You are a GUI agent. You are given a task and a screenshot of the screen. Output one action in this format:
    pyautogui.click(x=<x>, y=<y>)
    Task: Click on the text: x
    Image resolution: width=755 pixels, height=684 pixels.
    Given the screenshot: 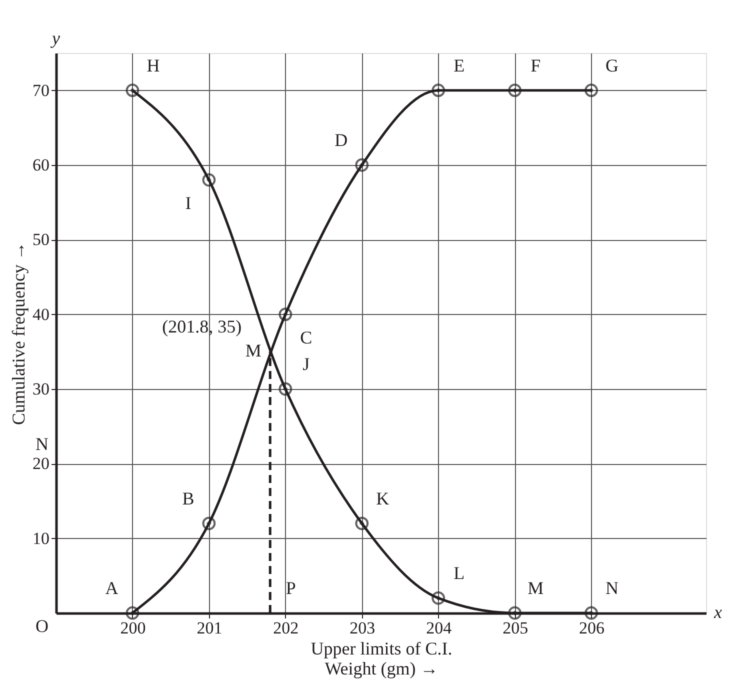 What is the action you would take?
    pyautogui.click(x=717, y=612)
    